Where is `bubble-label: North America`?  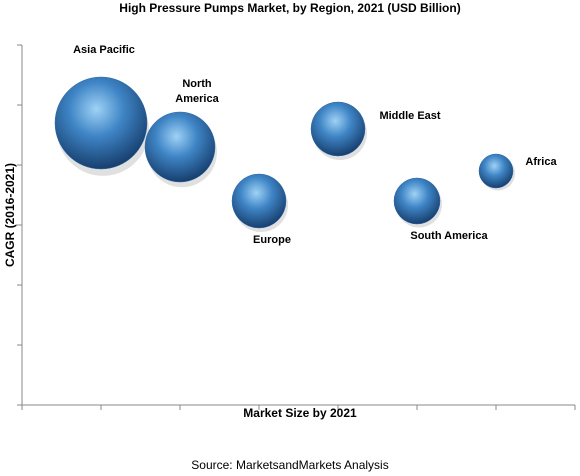 bubble-label: North America is located at coordinates (197, 91).